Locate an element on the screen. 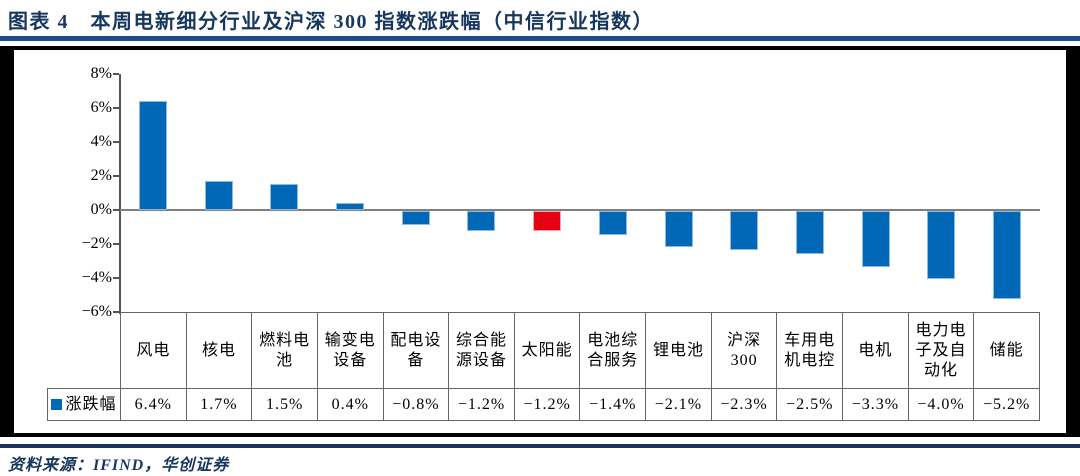 The width and height of the screenshot is (1080, 476). zero-baseline is located at coordinates (580, 210).